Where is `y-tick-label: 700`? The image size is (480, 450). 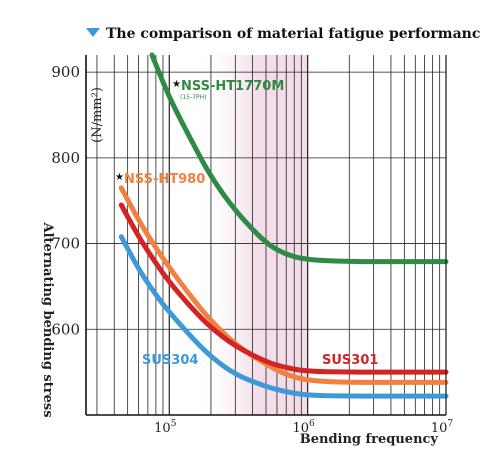
y-tick-label: 700 is located at coordinates (65, 244).